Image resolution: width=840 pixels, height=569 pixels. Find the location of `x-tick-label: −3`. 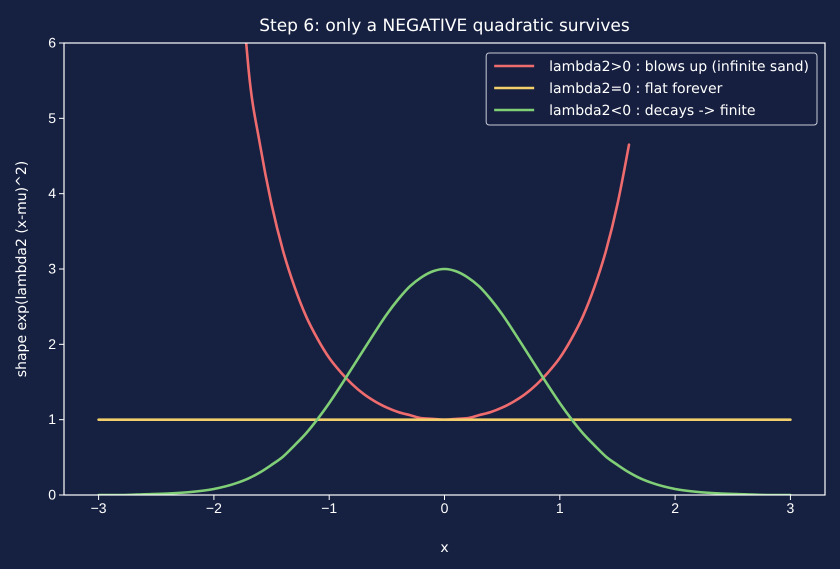

x-tick-label: −3 is located at coordinates (98, 508).